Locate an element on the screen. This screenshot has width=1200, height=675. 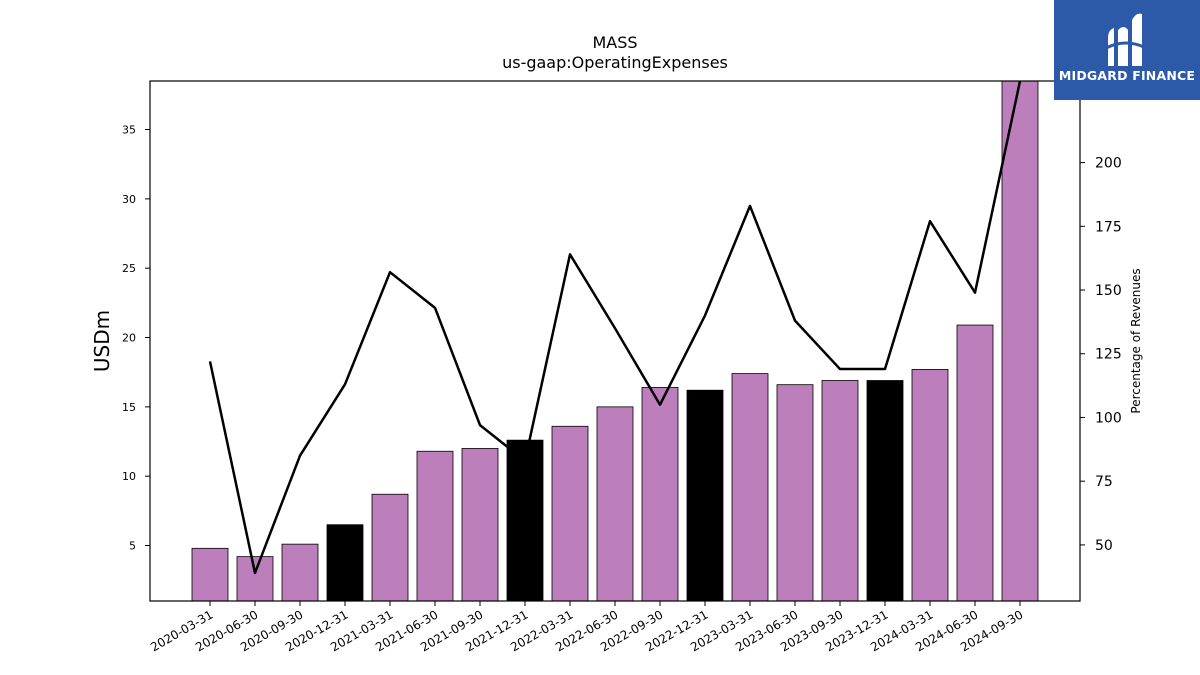
y-axis-label: USDm is located at coordinates (102, 341).